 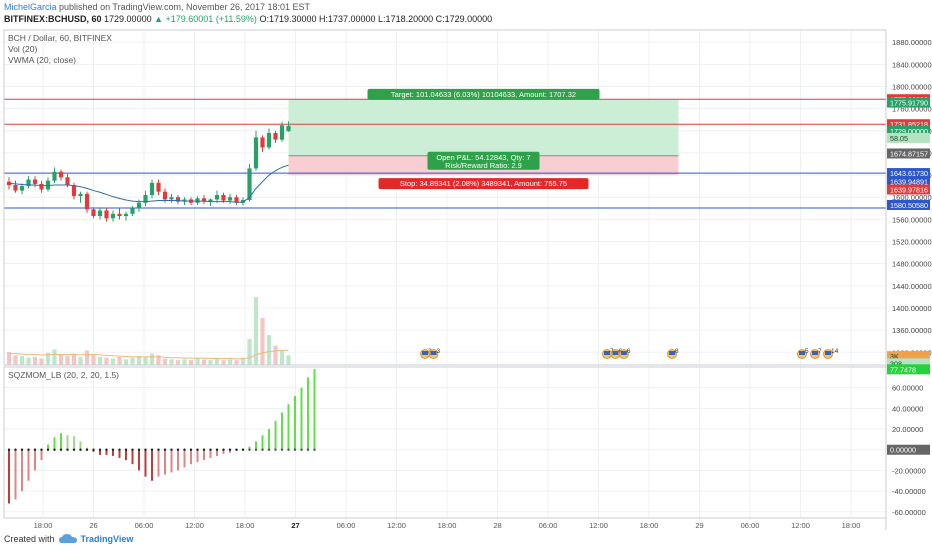 I want to click on symbol-name: BITFINEX:BCHUSD, 60, so click(x=53, y=19).